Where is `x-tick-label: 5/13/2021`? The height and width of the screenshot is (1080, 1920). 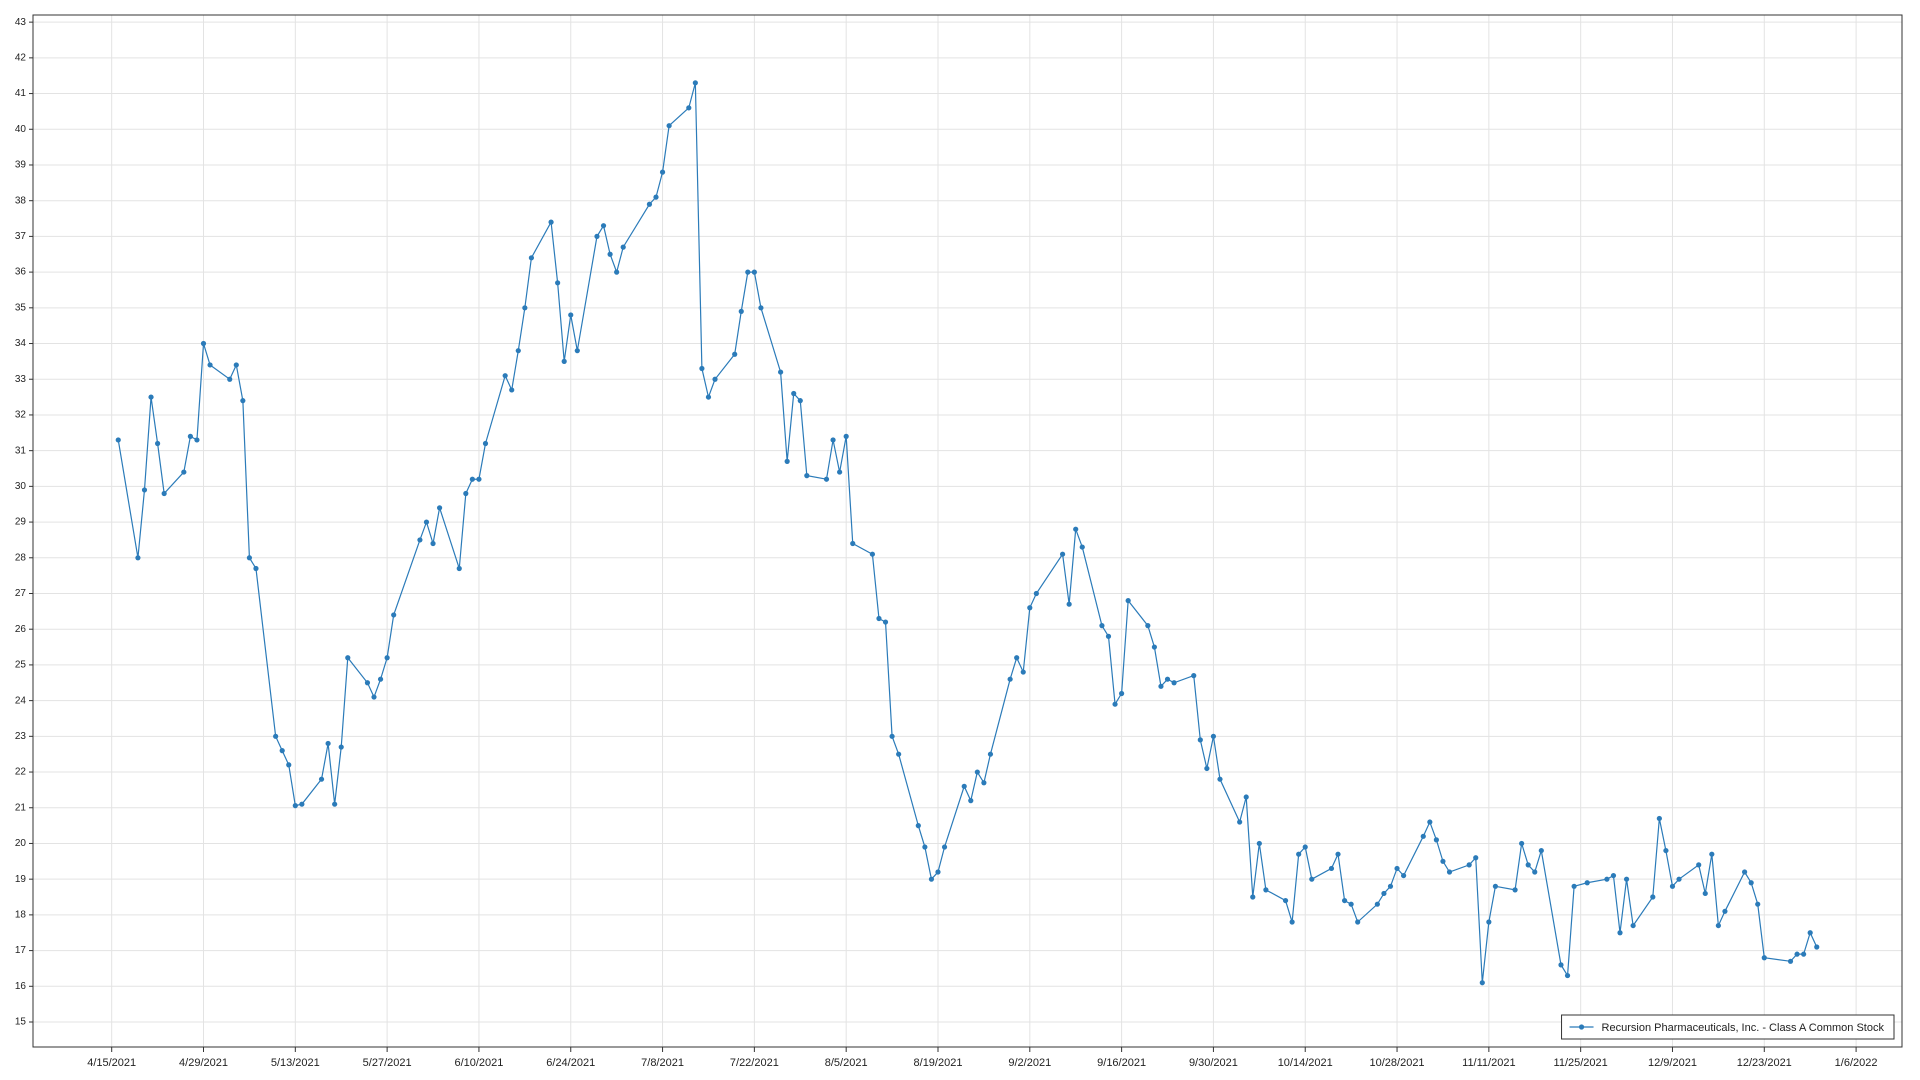
x-tick-label: 5/13/2021 is located at coordinates (295, 1063).